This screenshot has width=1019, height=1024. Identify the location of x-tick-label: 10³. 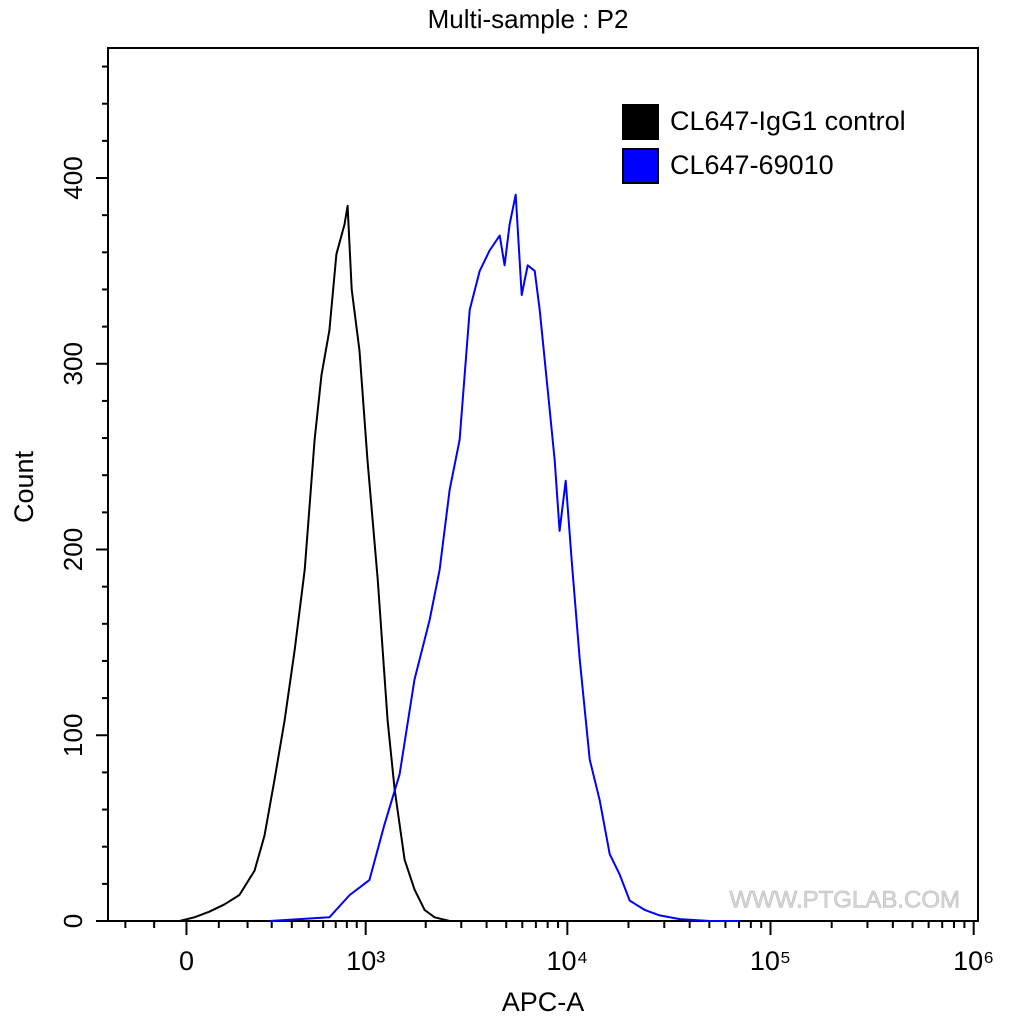
(365, 961).